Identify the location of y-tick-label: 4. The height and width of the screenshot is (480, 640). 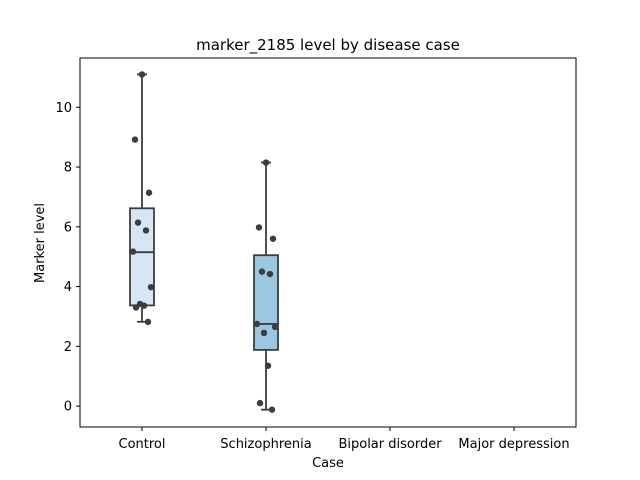
(68, 287).